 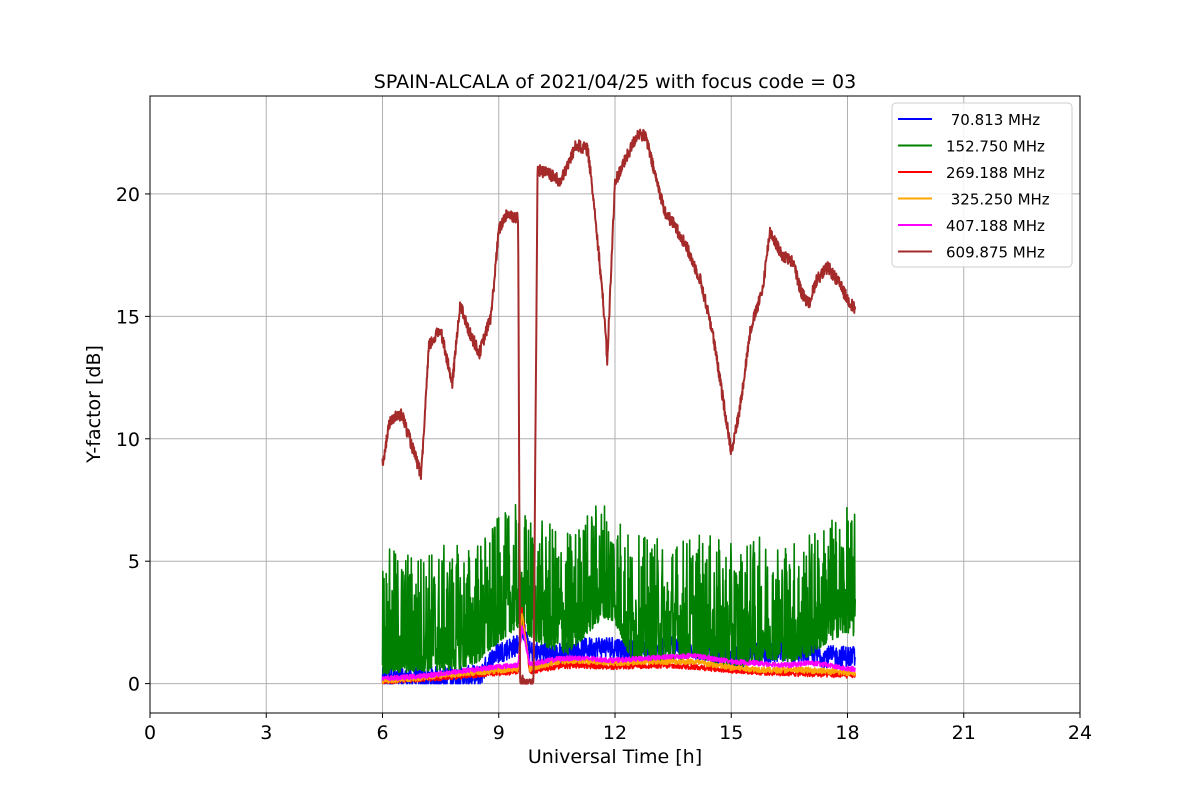 I want to click on legend-label: 269.188 MHz, so click(x=995, y=173).